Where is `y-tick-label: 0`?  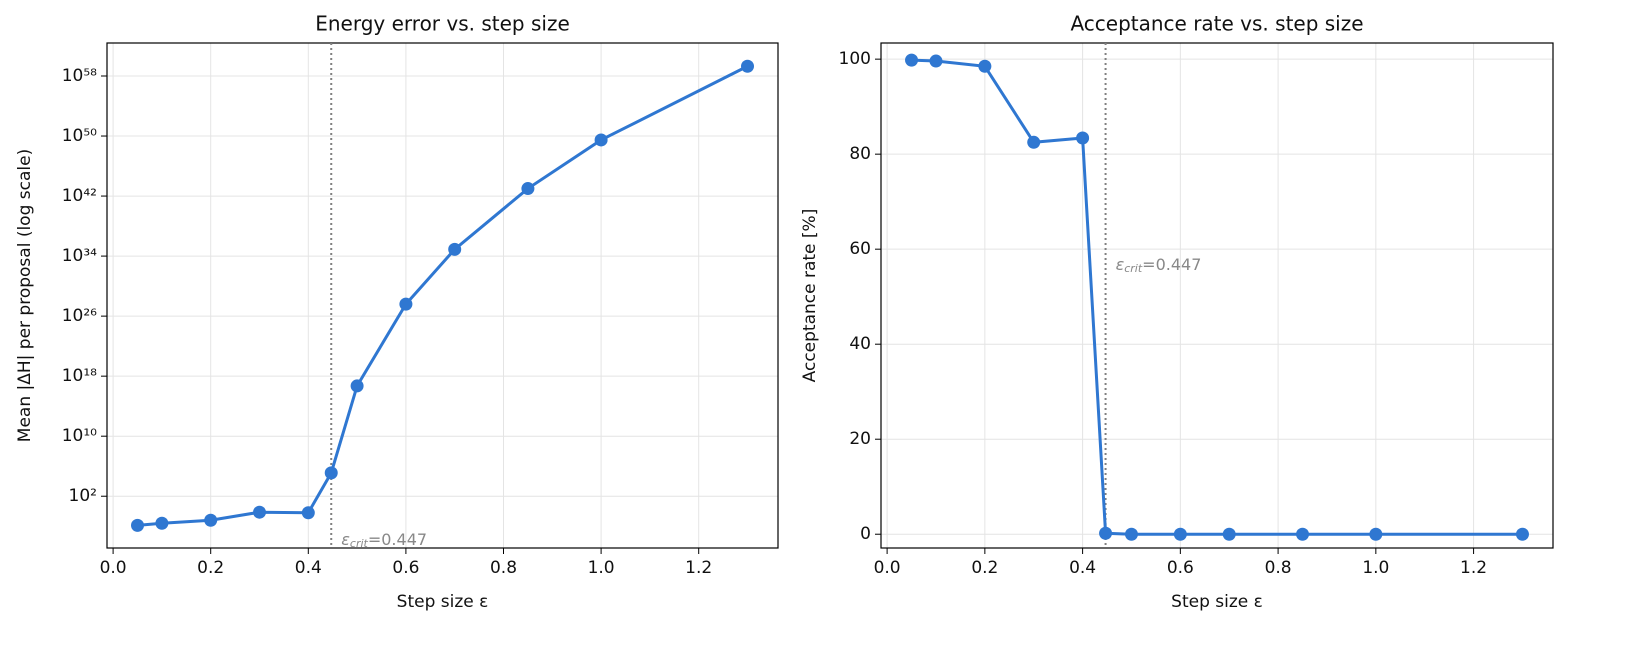 y-tick-label: 0 is located at coordinates (865, 534).